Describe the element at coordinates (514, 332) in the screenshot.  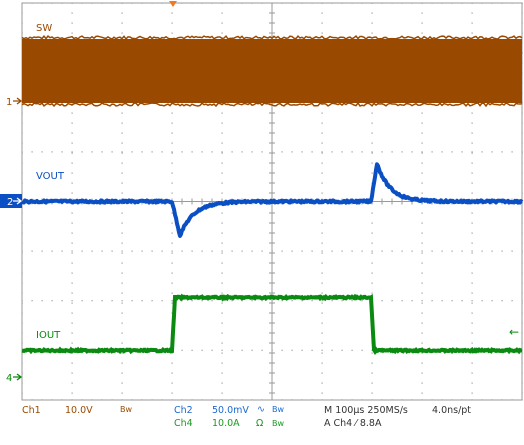
I see `trigger-level-marker-icon: ←` at that location.